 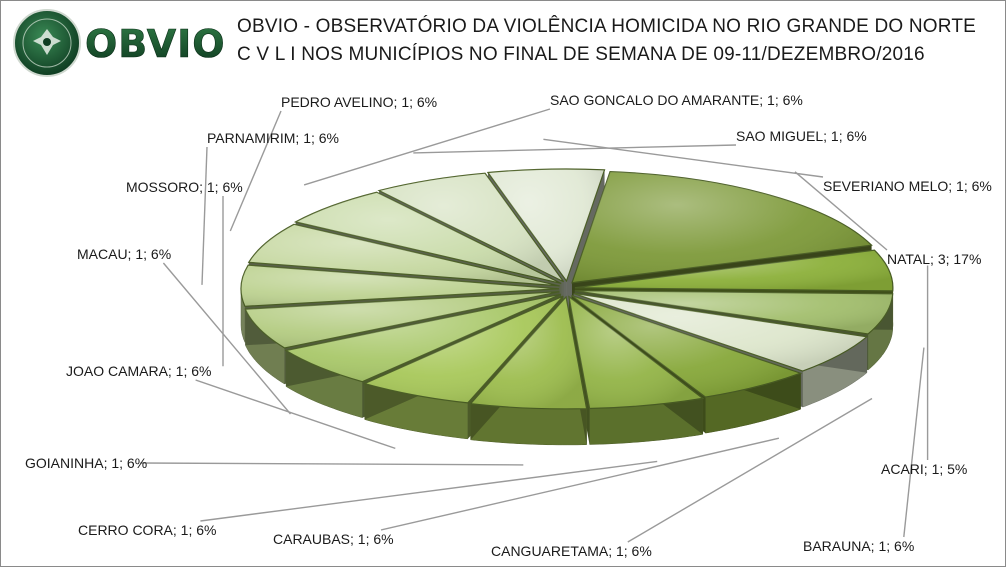 I want to click on data-label-natal: NATAL; 3; 17%, so click(x=934, y=259).